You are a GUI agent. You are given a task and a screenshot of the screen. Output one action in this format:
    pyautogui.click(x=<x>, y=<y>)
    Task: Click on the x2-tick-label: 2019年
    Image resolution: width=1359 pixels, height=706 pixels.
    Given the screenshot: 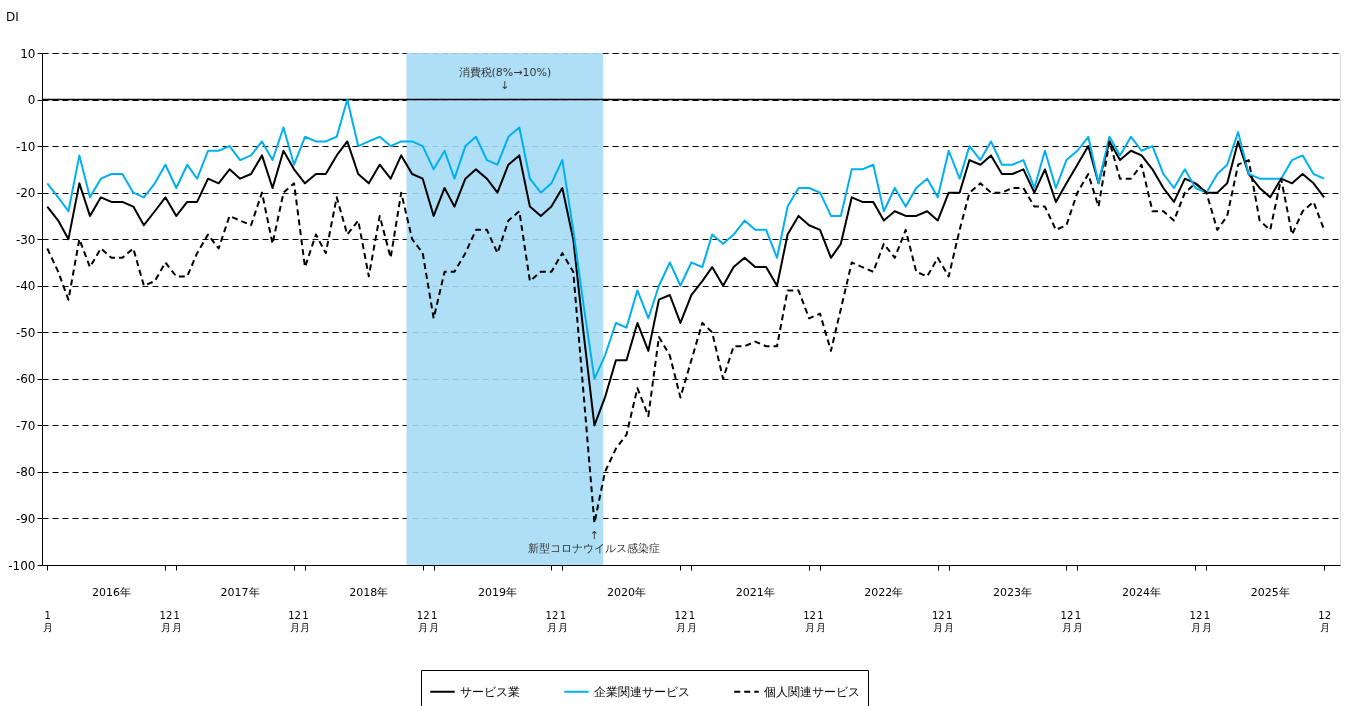 What is the action you would take?
    pyautogui.click(x=497, y=592)
    